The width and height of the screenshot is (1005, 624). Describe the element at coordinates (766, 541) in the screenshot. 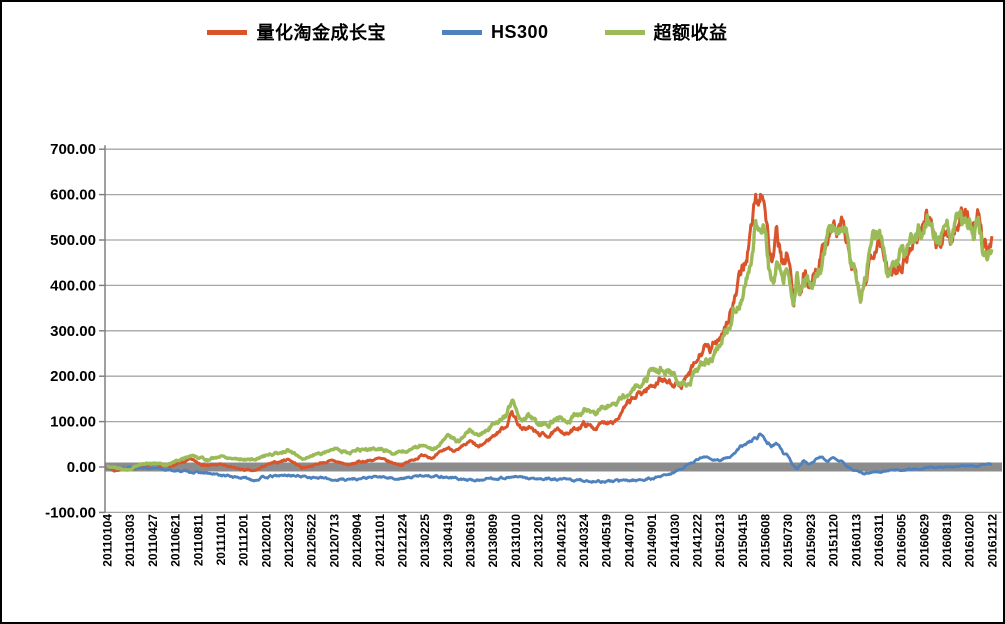

I see `svg-text: 20150608` at that location.